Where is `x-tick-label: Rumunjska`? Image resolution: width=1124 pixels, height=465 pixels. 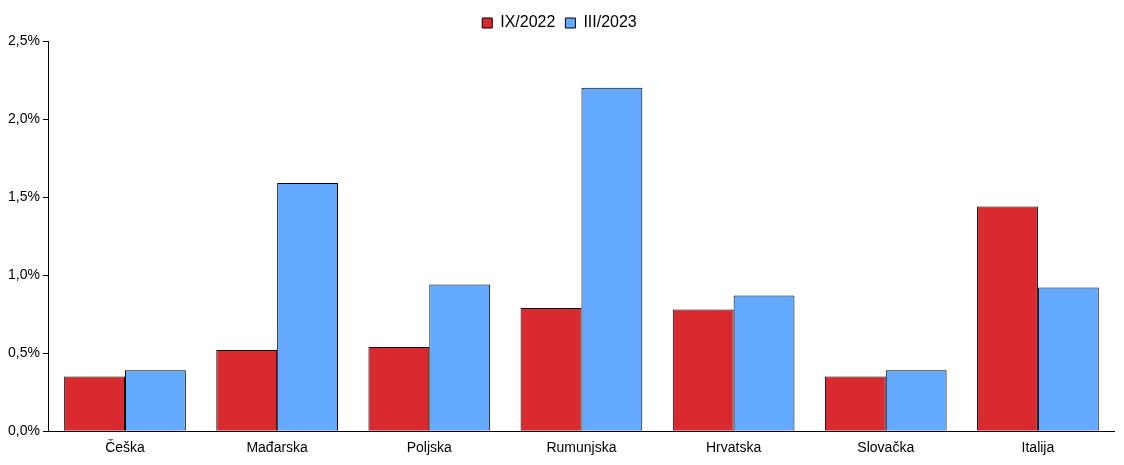 x-tick-label: Rumunjska is located at coordinates (581, 447).